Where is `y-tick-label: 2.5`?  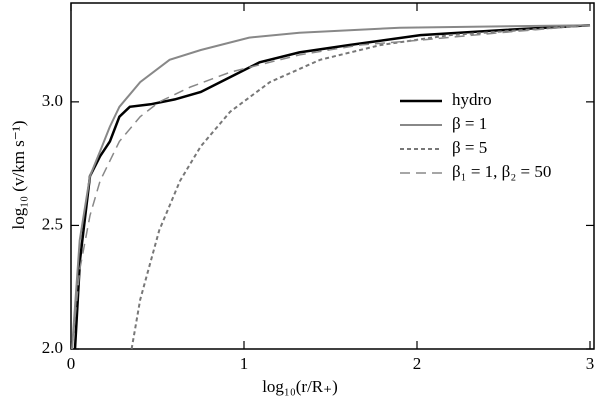
y-tick-label: 2.5 is located at coordinates (52, 223).